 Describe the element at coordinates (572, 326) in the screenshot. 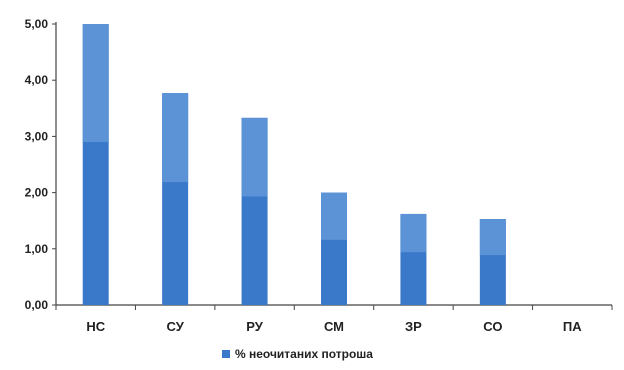

I see `x-tick-label: ПА` at that location.